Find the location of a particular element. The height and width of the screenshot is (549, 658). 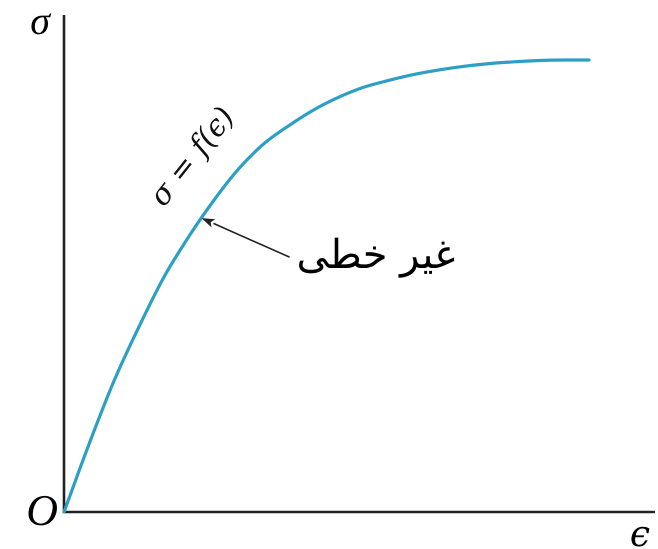

y-axis-title: σ is located at coordinates (41, 21).